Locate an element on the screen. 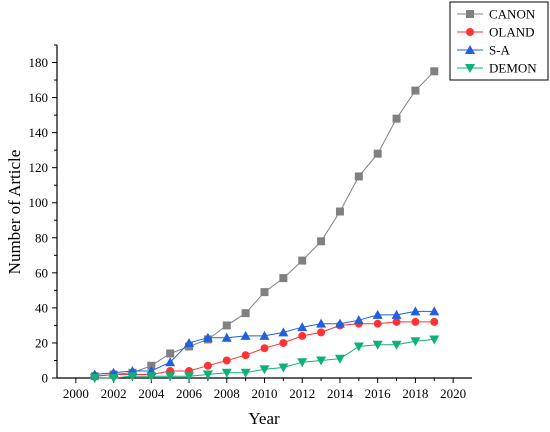  x-tick-label: 2012 is located at coordinates (302, 393).